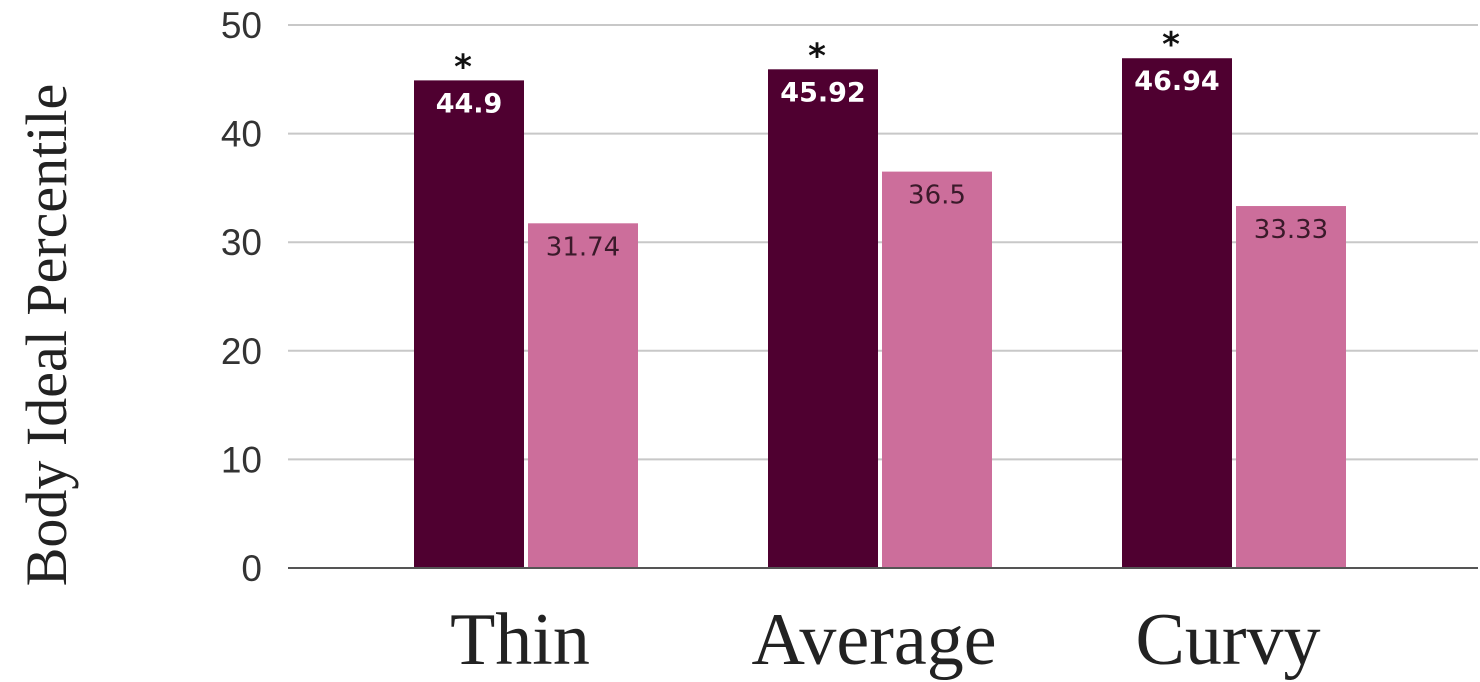 The width and height of the screenshot is (1480, 682). I want to click on bar-series1-curvy, so click(1177, 313).